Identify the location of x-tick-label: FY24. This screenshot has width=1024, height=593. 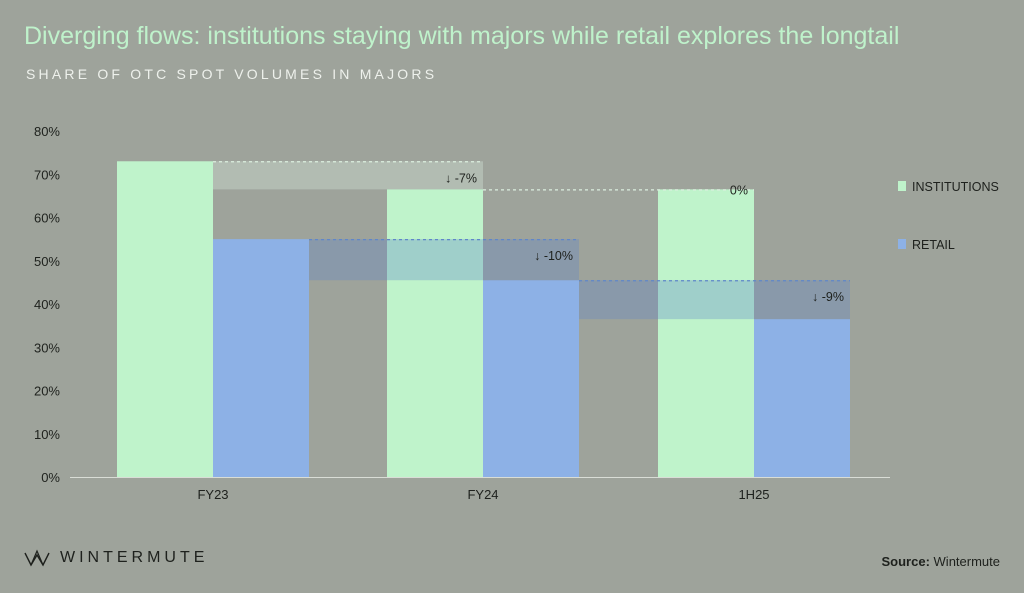
(482, 494).